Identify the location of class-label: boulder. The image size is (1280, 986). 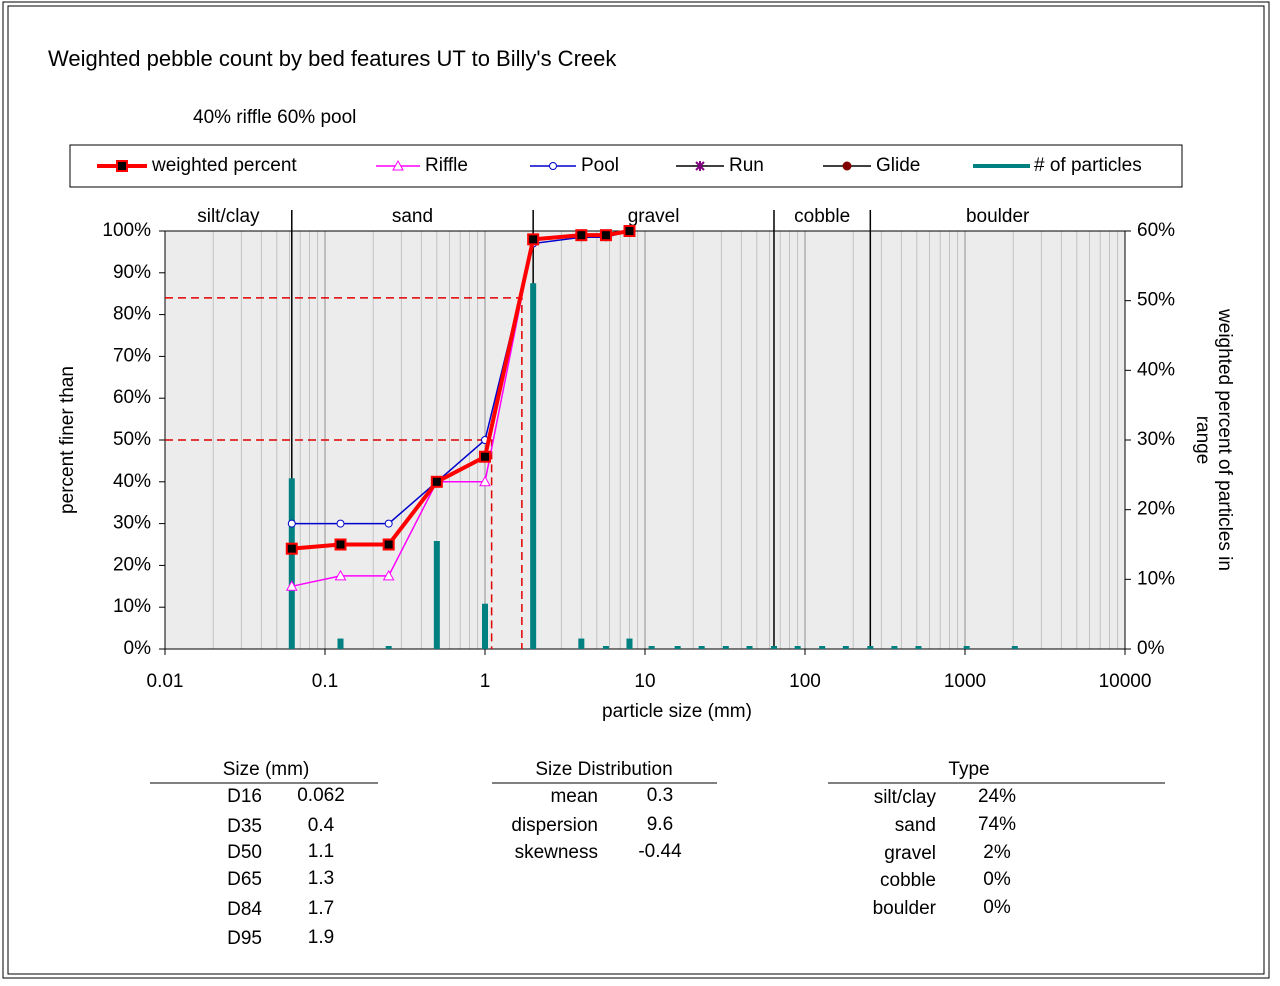
(998, 216).